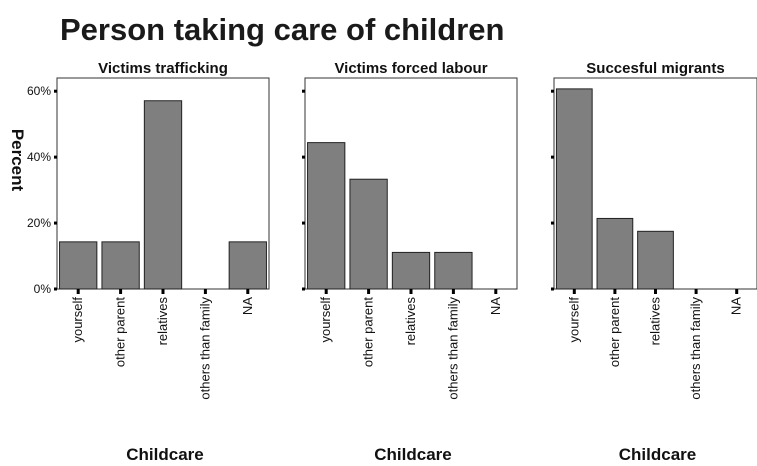 Image resolution: width=757 pixels, height=466 pixels. What do you see at coordinates (282, 29) in the screenshot?
I see `chart-title: Person taking care of children` at bounding box center [282, 29].